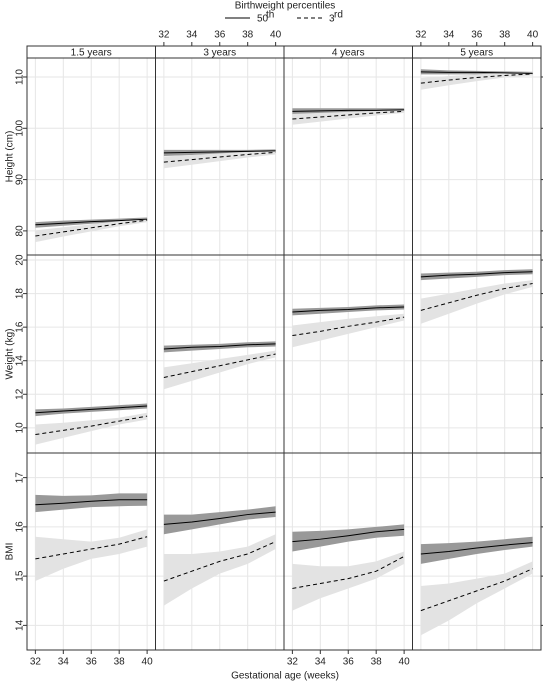 The height and width of the screenshot is (685, 543). Describe the element at coordinates (20, 478) in the screenshot. I see `y-tick-label: 17` at that location.